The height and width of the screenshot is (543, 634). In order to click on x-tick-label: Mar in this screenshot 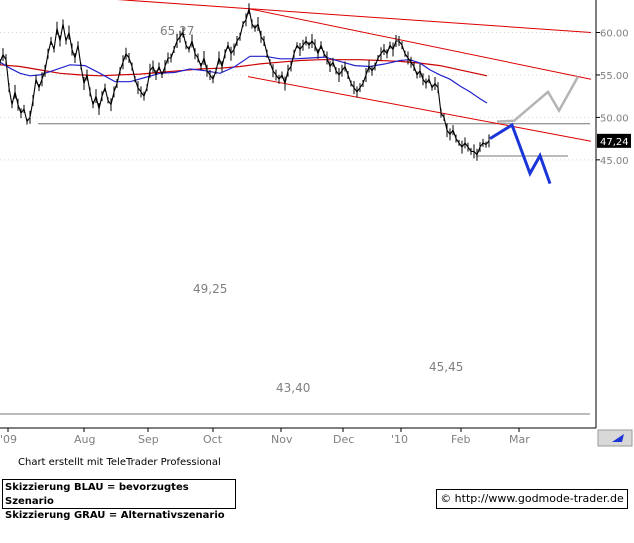, I will do `click(519, 439)`.